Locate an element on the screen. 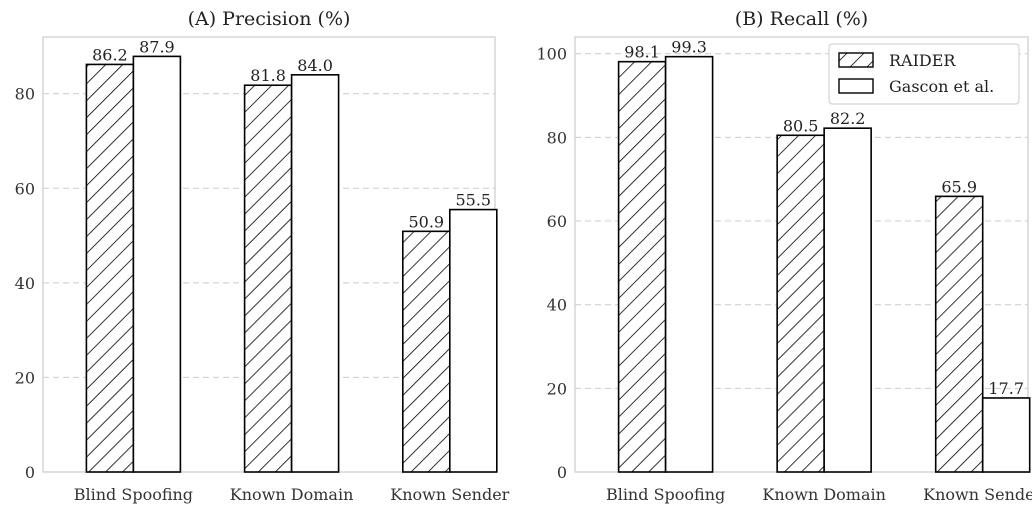 Image resolution: width=1032 pixels, height=506 pixels. legend-swatch-gascon is located at coordinates (856, 86).